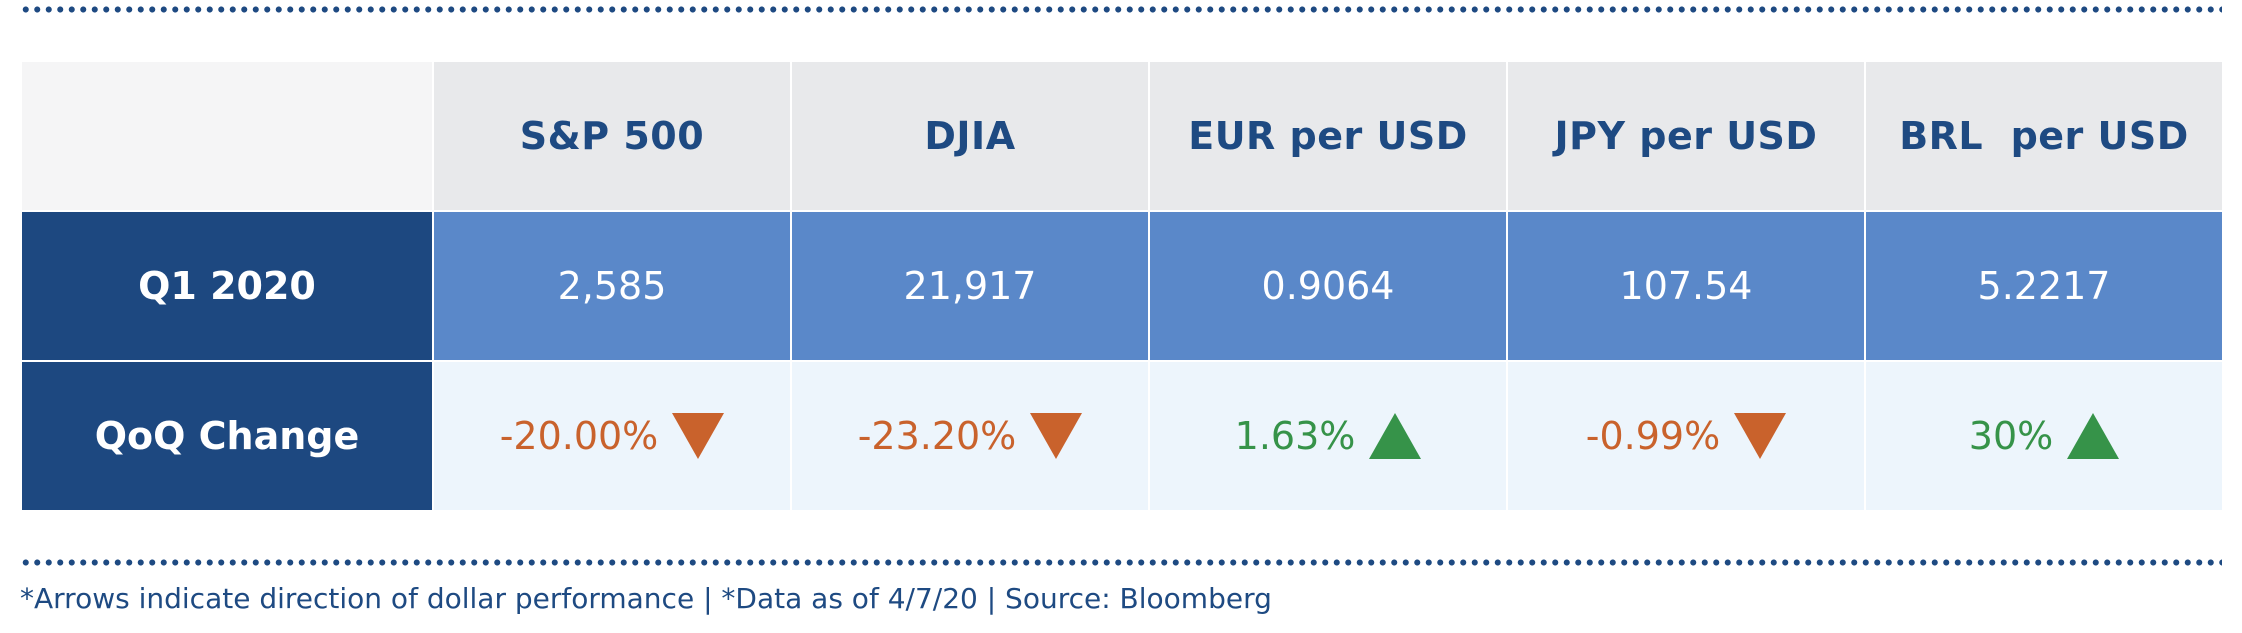  What do you see at coordinates (227, 286) in the screenshot?
I see `row-label-q1-2020: Q1 2020` at bounding box center [227, 286].